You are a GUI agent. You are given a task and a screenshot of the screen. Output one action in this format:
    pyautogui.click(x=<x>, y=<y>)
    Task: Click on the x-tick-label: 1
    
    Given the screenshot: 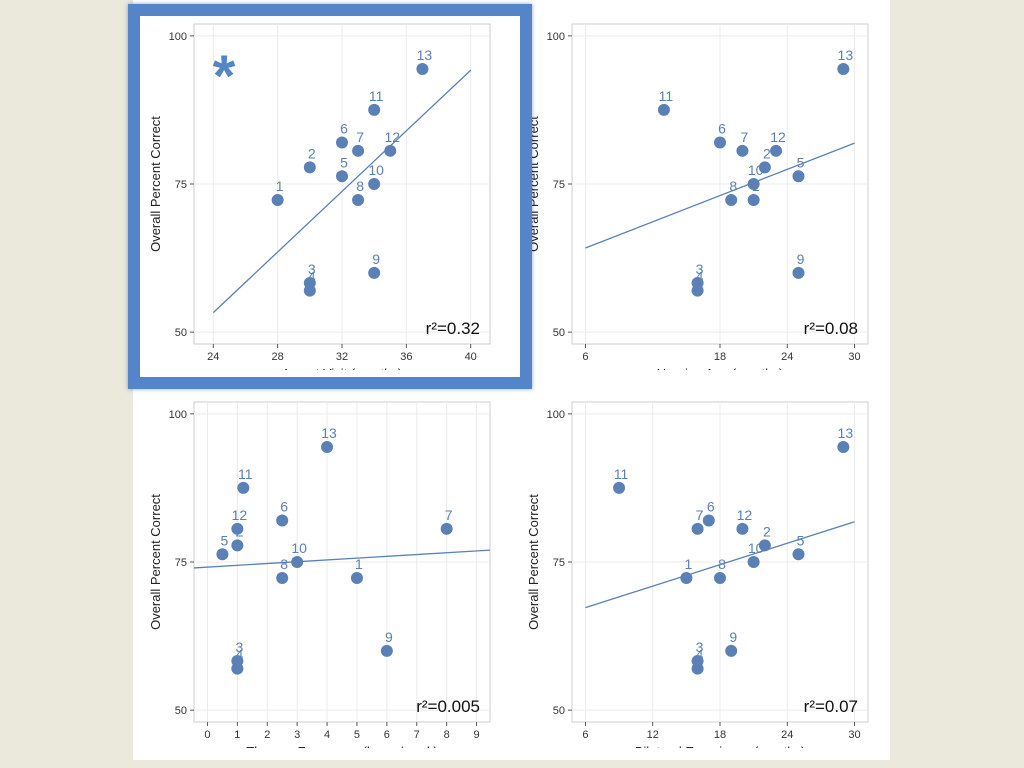 What is the action you would take?
    pyautogui.click(x=237, y=735)
    